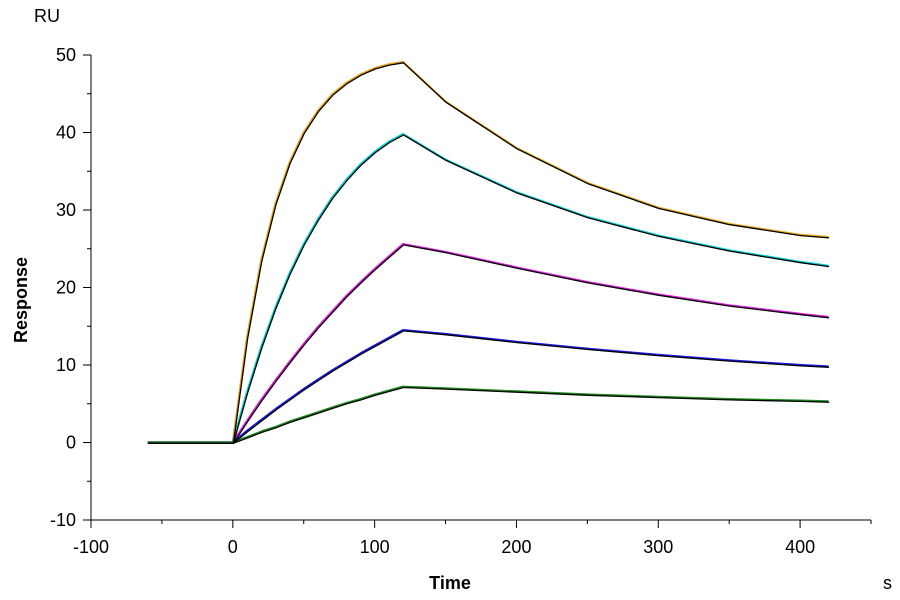  What do you see at coordinates (66, 288) in the screenshot?
I see `y-tick-label: 20` at bounding box center [66, 288].